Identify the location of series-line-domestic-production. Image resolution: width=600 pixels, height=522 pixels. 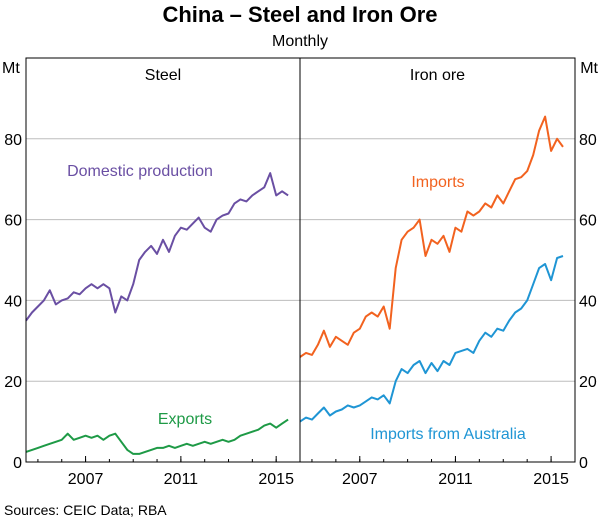
(157, 247).